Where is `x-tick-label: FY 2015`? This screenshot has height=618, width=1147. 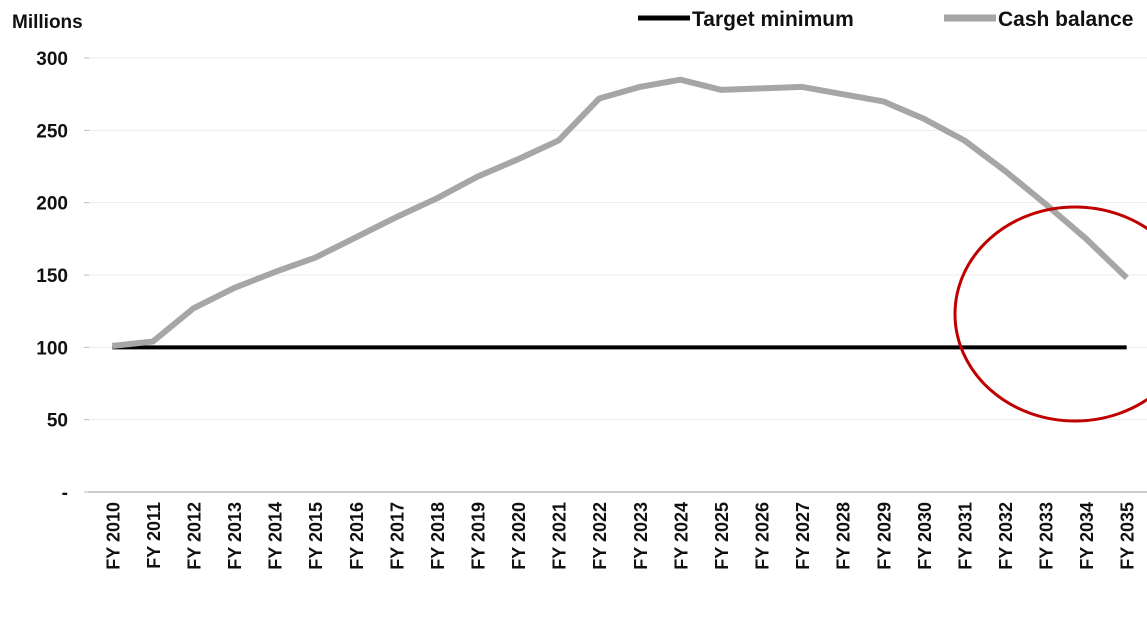
x-tick-label: FY 2015 is located at coordinates (316, 536).